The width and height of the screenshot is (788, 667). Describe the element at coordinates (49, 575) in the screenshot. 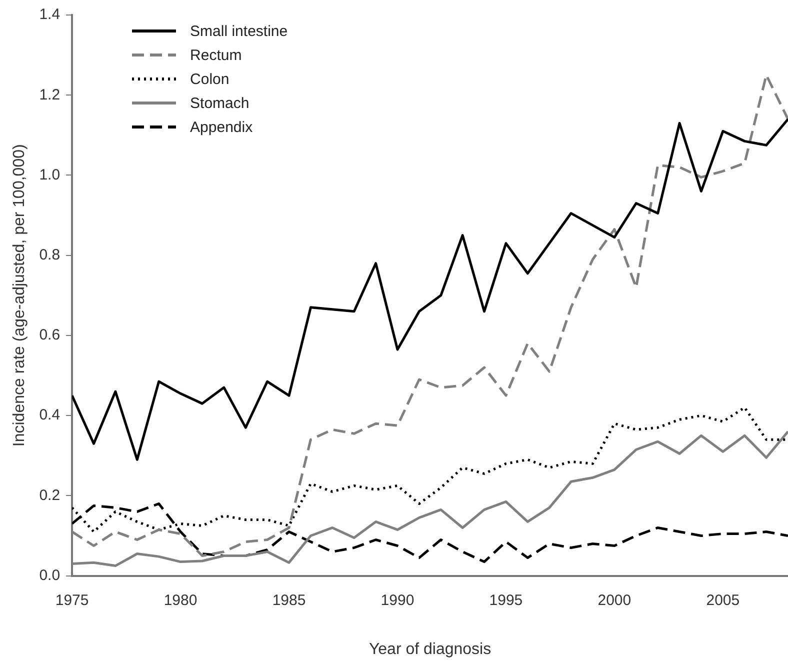

I see `y-tick-label: 0.0` at that location.